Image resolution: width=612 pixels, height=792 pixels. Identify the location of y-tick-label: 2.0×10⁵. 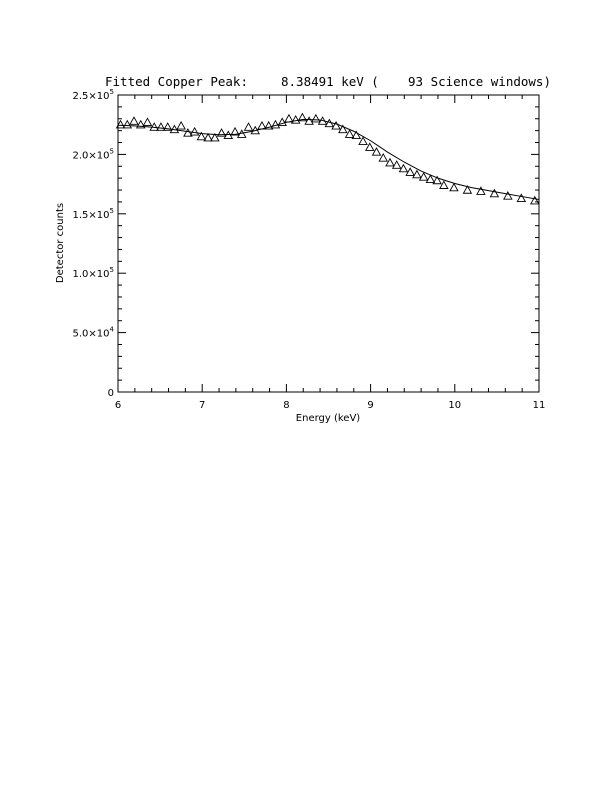
(93, 154).